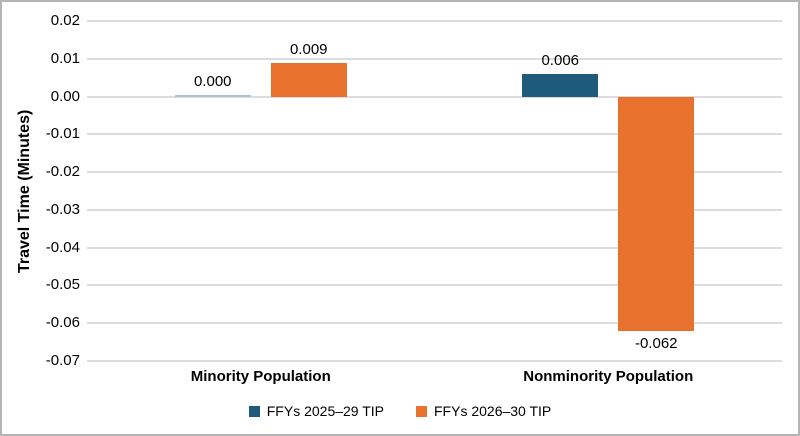  What do you see at coordinates (656, 343) in the screenshot?
I see `bar-value-label: -0.062` at bounding box center [656, 343].